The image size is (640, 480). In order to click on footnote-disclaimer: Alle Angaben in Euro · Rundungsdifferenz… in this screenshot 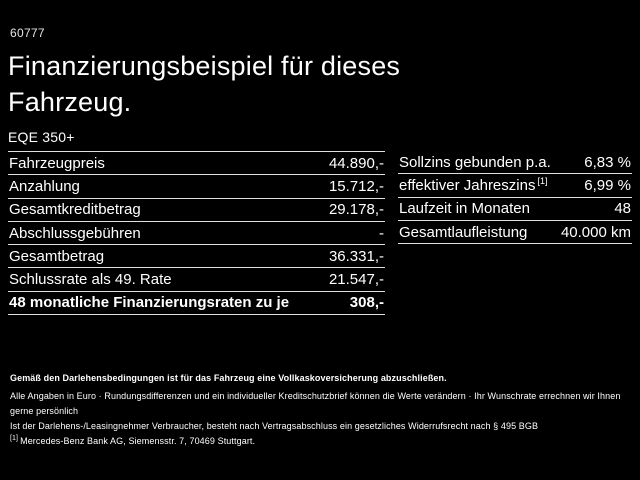, I will do `click(315, 403)`.